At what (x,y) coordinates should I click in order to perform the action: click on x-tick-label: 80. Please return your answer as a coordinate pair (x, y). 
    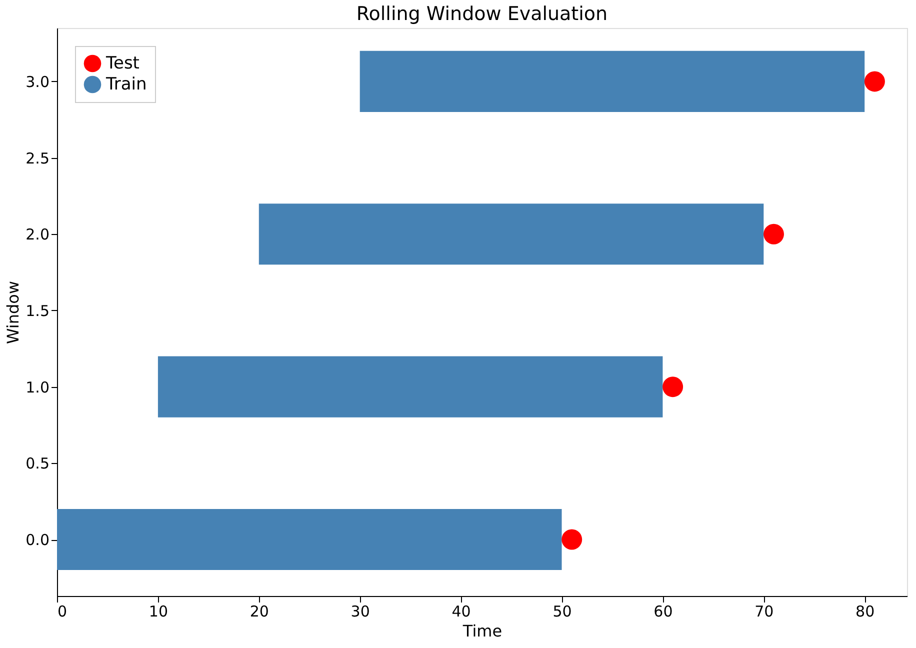
    Looking at the image, I should click on (865, 611).